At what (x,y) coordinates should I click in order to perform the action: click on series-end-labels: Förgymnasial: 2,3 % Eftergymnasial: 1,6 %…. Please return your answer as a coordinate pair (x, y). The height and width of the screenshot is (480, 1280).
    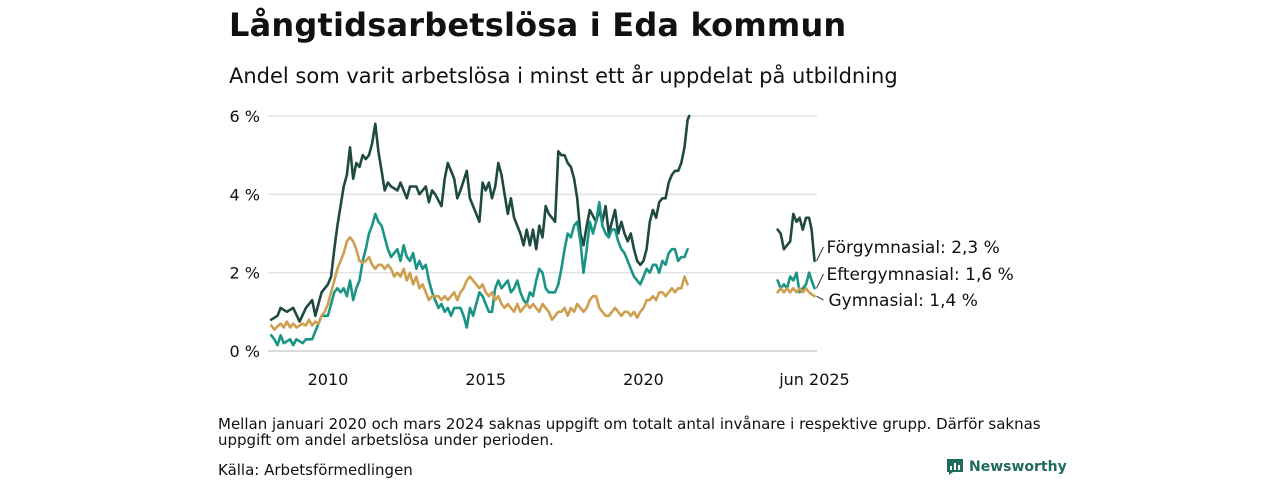
    Looking at the image, I should click on (915, 274).